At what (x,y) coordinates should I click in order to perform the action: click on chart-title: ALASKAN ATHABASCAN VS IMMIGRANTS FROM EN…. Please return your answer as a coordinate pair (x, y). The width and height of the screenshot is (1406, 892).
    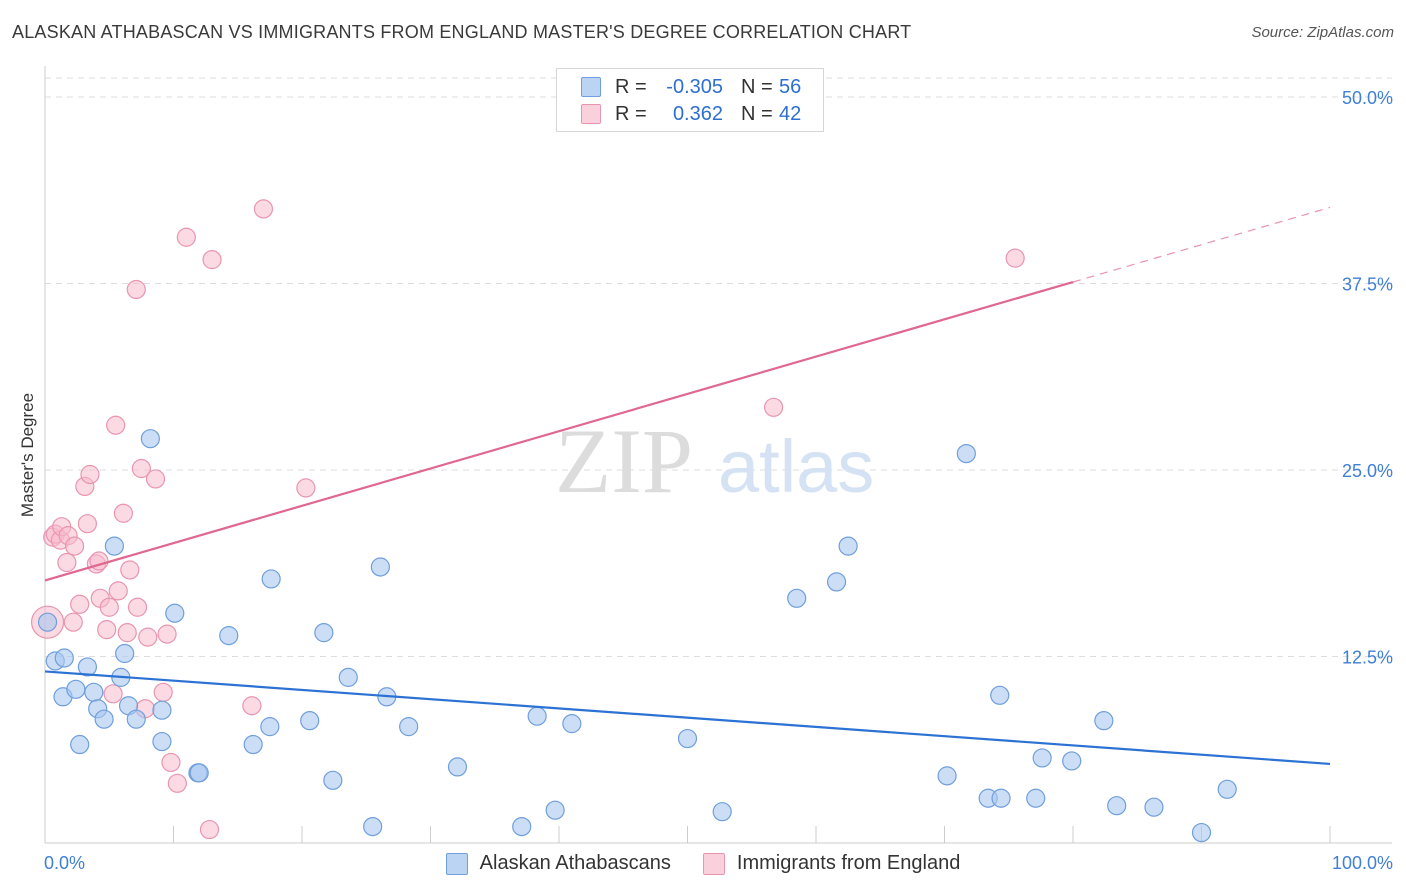
    Looking at the image, I should click on (462, 32).